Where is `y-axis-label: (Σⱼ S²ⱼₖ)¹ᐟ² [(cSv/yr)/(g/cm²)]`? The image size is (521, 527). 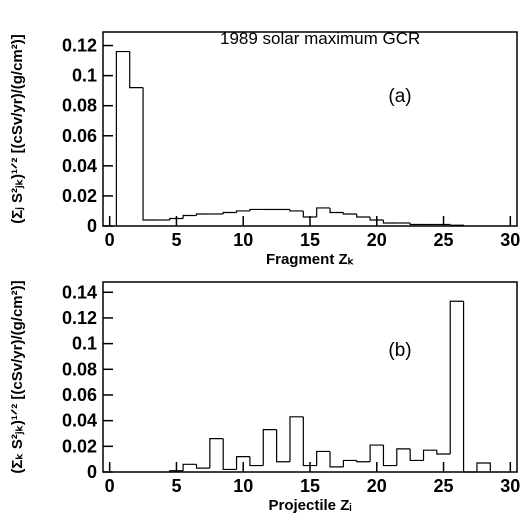 y-axis-label: (Σⱼ S²ⱼₖ)¹ᐟ² [(cSv/yr)/(g/cm²)] is located at coordinates (17, 128).